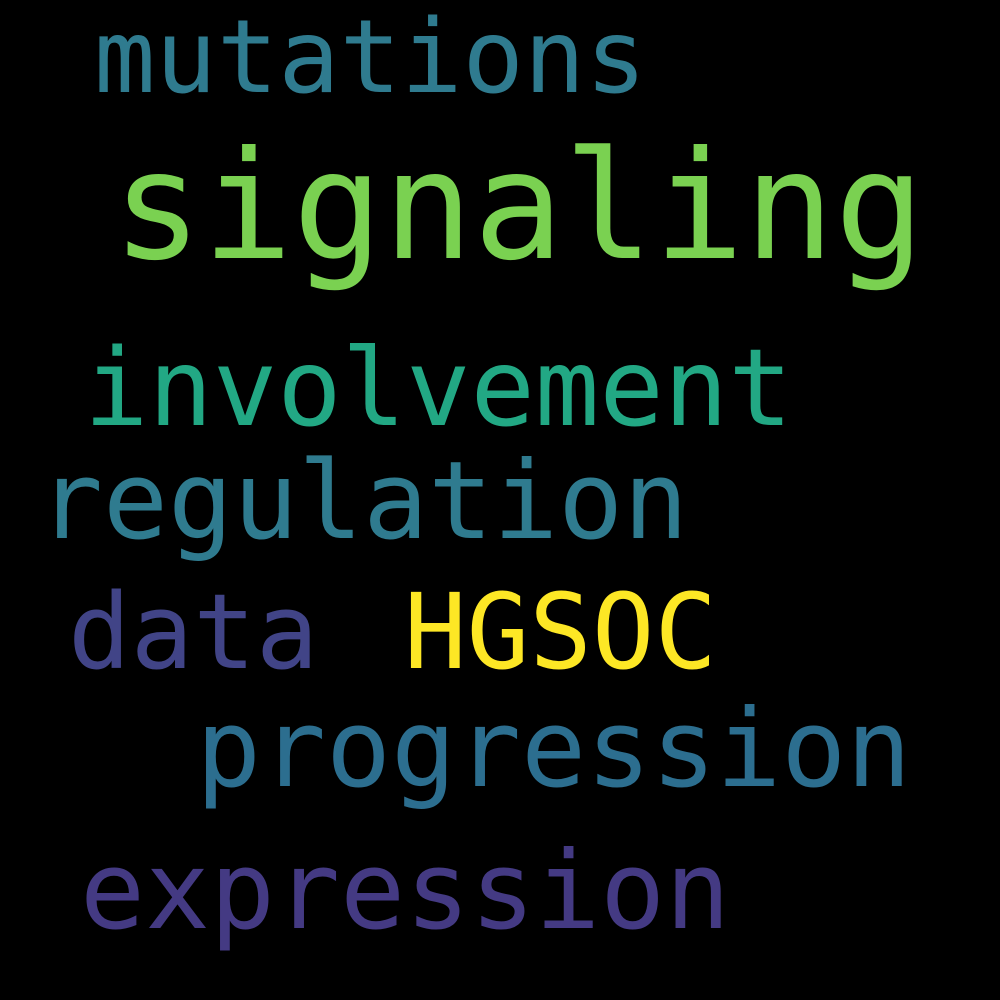 Image resolution: width=1000 pixels, height=1000 pixels. Describe the element at coordinates (561, 632) in the screenshot. I see `word-hgsoc: HGSOC` at that location.